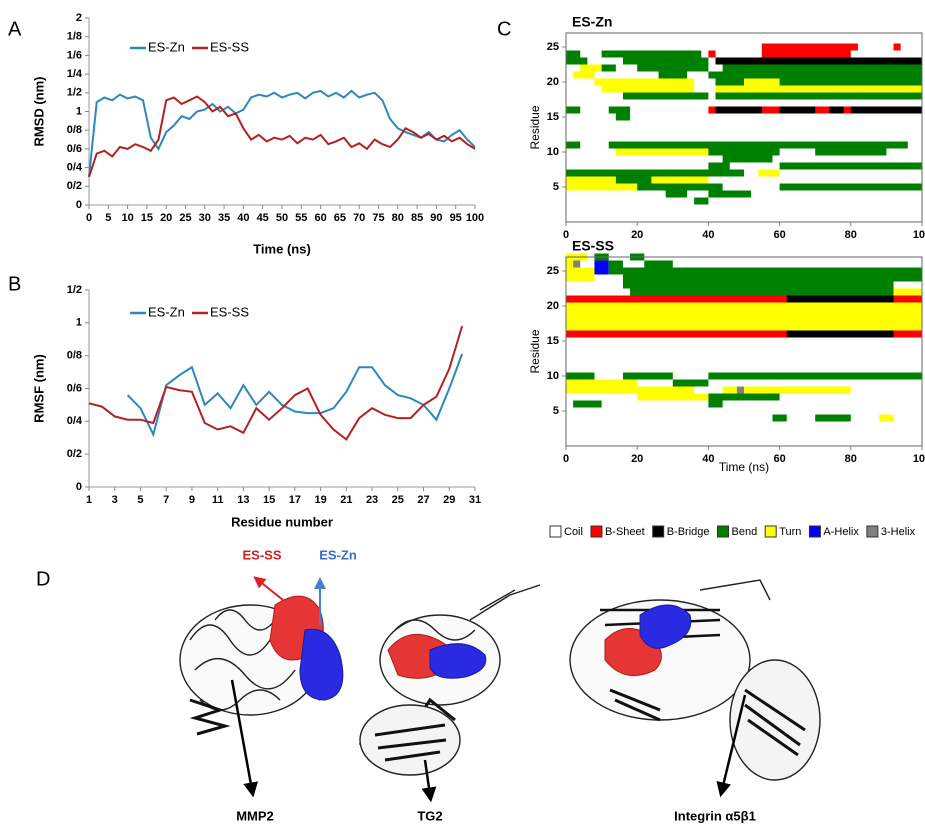 This screenshot has height=829, width=925. Describe the element at coordinates (263, 218) in the screenshot. I see `x-tick-label: 45` at that location.